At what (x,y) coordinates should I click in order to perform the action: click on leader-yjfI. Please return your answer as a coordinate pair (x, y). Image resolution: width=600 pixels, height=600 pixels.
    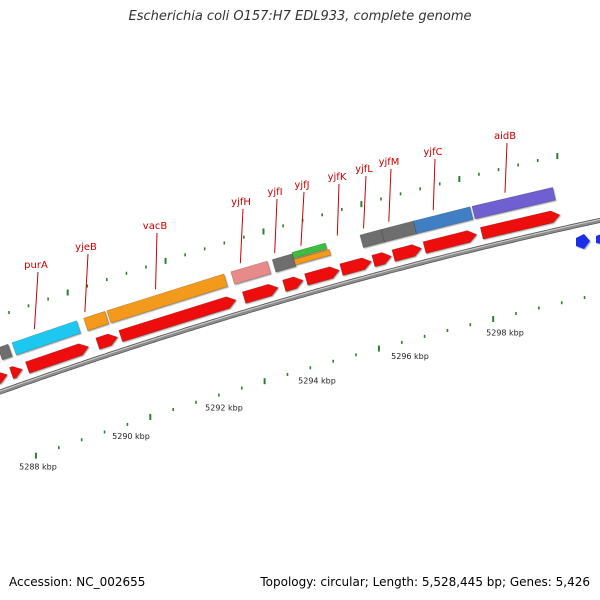
    Looking at the image, I should click on (276, 226).